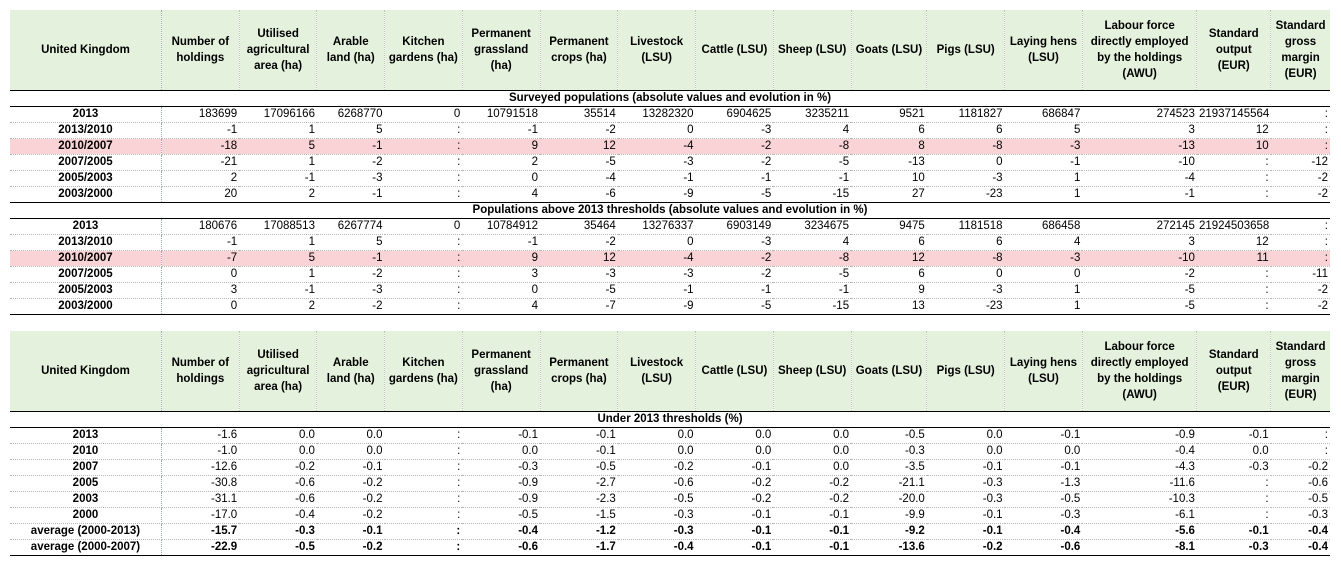 The width and height of the screenshot is (1341, 573). Describe the element at coordinates (670, 178) in the screenshot. I see `table-row: 2005/2003 2 -1 -3:0 -4 -1 -1 -1 10 -3 1 -4: -2` at that location.